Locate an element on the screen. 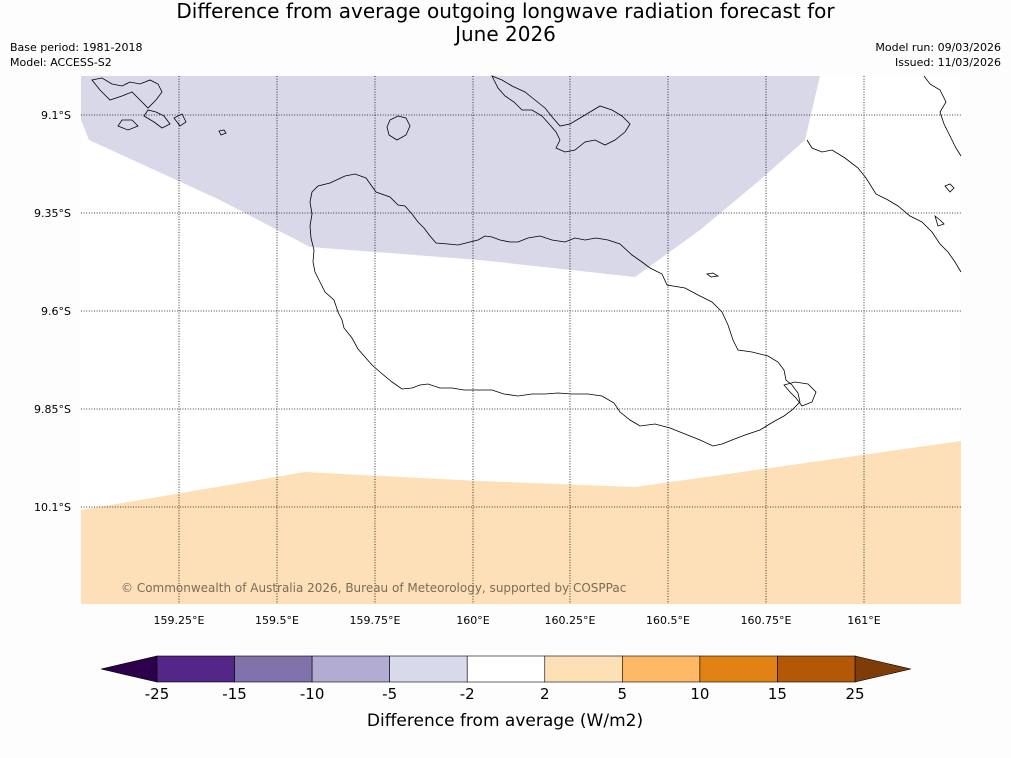 Image resolution: width=1011 pixels, height=758 pixels. colorbar-tick-label: 25 is located at coordinates (854, 694).